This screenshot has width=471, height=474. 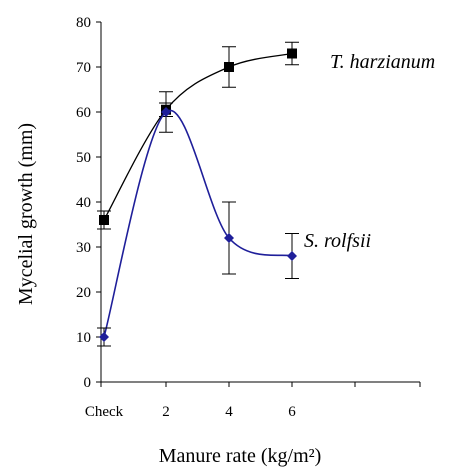 I want to click on series-label: S. rolfsii, so click(x=337, y=241).